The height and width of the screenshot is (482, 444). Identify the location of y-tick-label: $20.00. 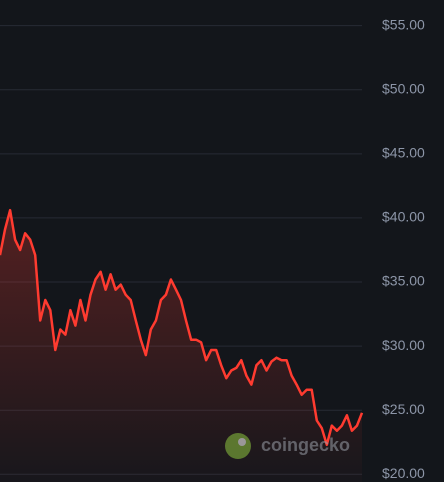
(403, 473).